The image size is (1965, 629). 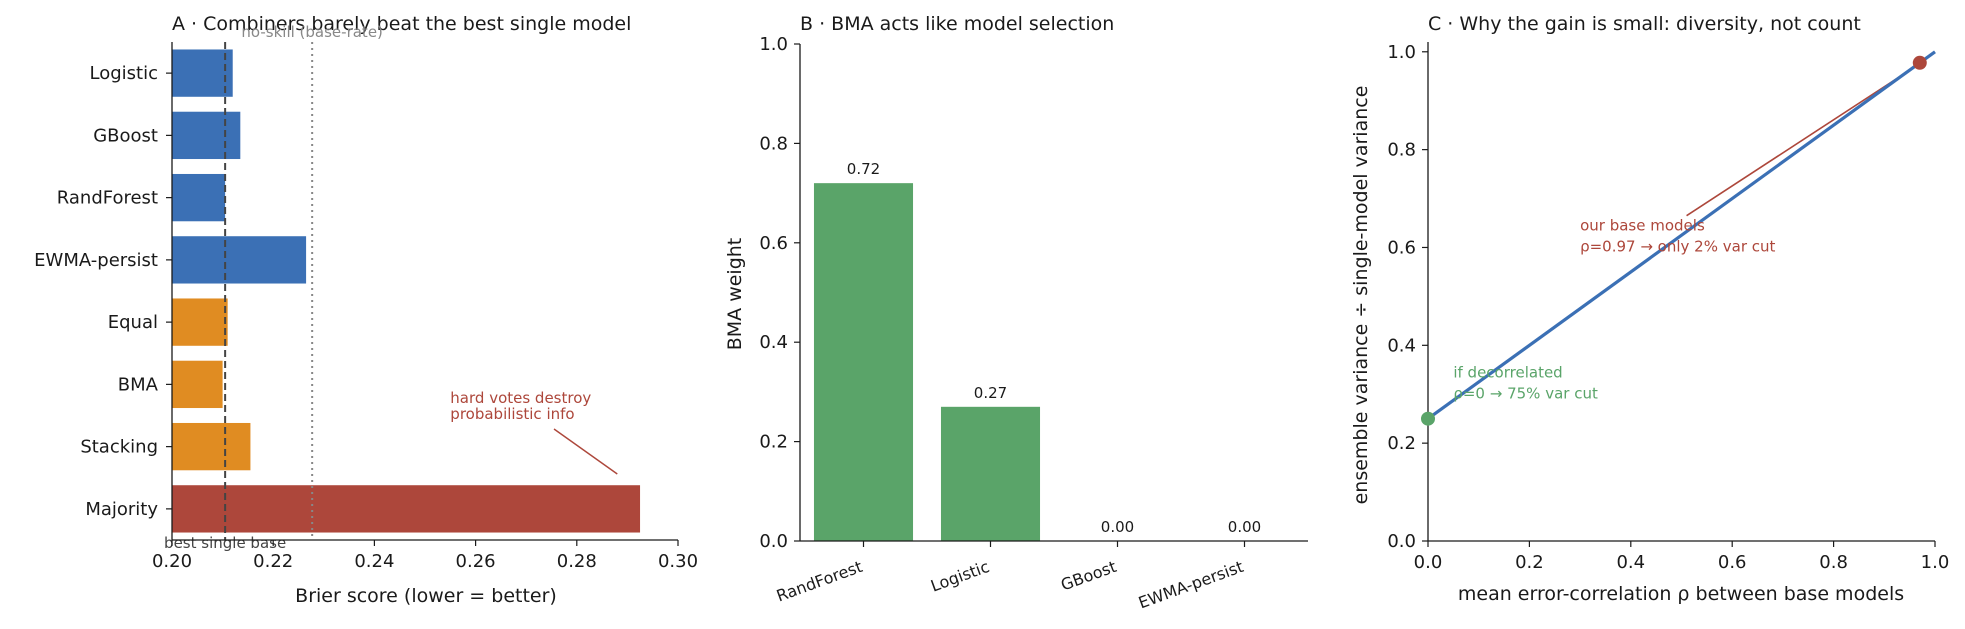 I want to click on x-tick-label: Logistic, so click(x=960, y=576).